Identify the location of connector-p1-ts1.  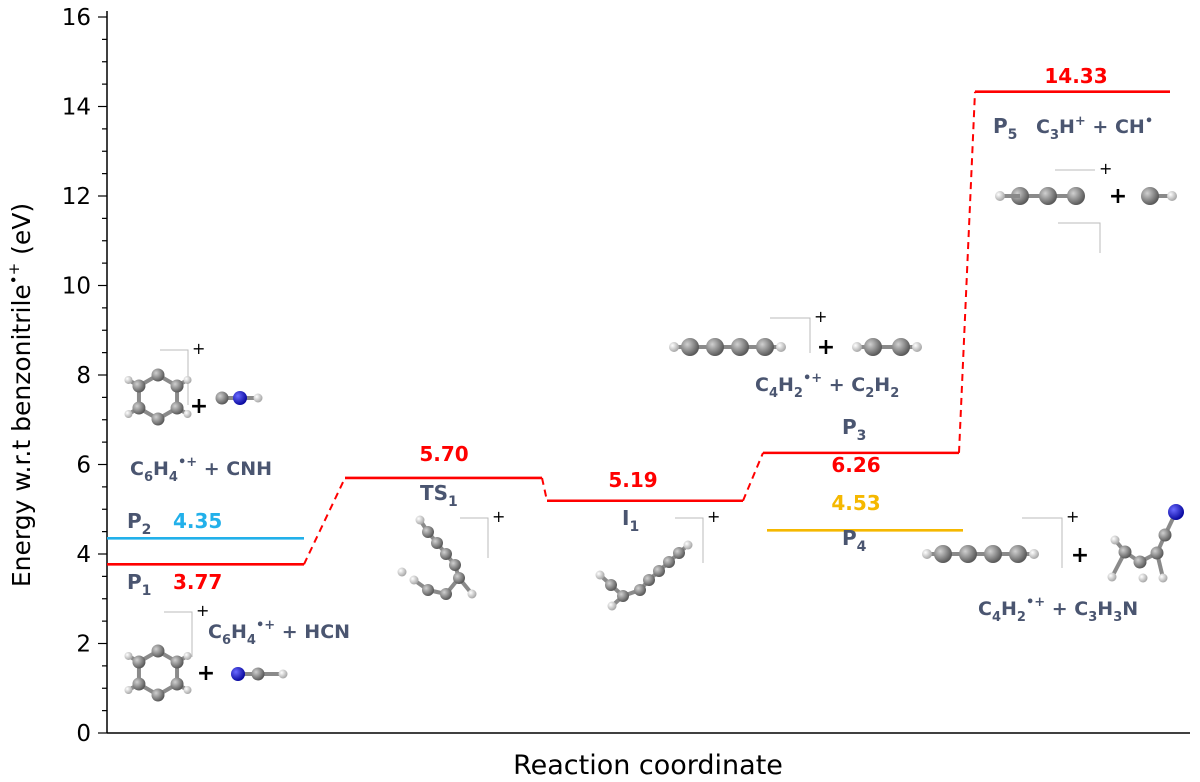
(324, 521).